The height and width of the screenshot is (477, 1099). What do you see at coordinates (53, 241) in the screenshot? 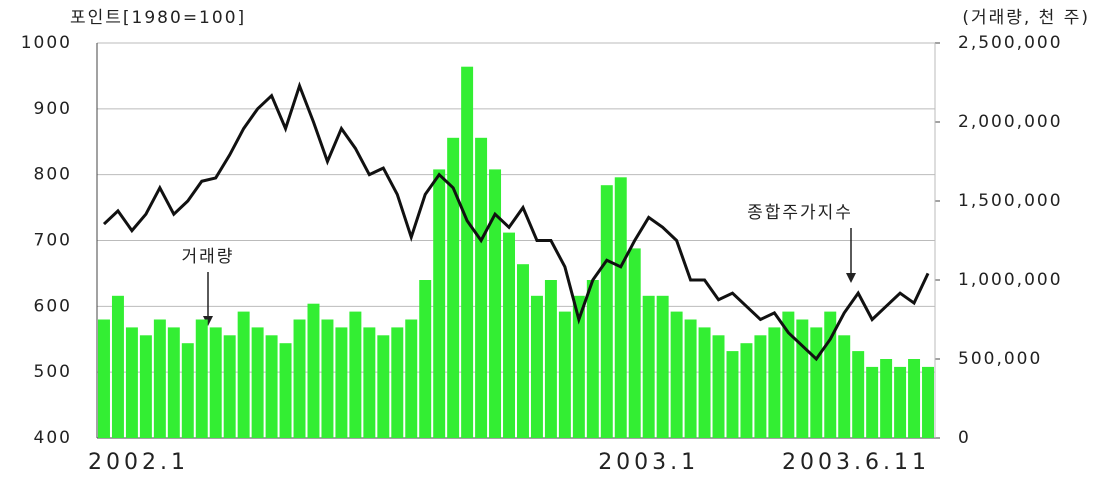
I see `y-tick-label: 700` at bounding box center [53, 241].